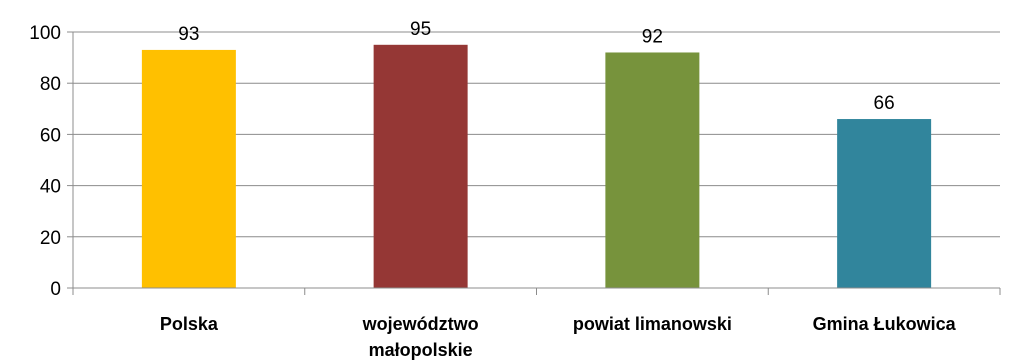  What do you see at coordinates (55, 289) in the screenshot?
I see `y-tick-label: 0` at bounding box center [55, 289].